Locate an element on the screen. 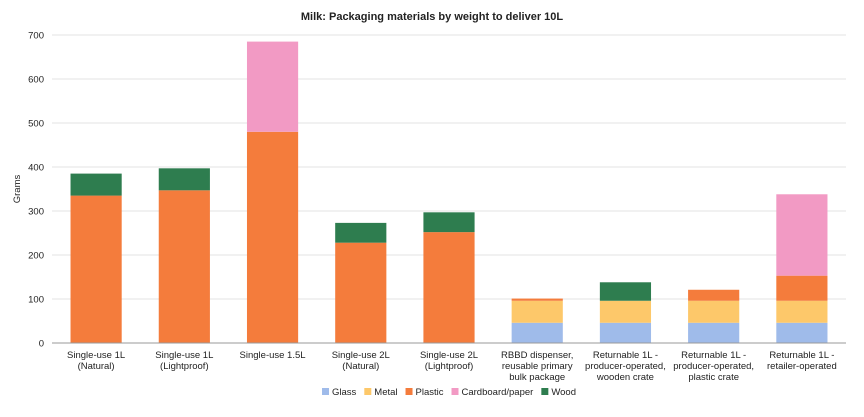 This screenshot has height=417, width=864. y-tick-label: 400 is located at coordinates (36, 168).